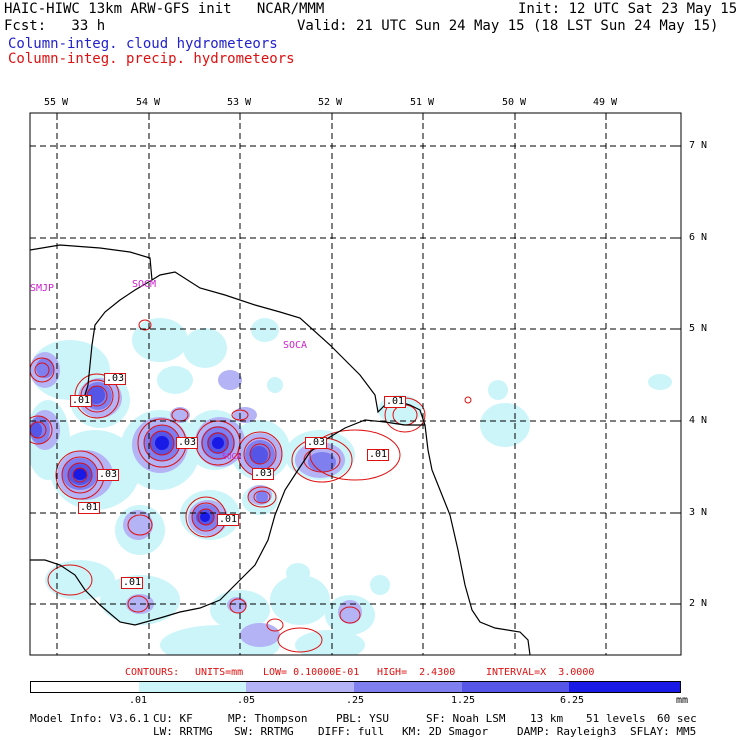 This screenshot has height=740, width=740. I want to click on contour-info-interval: INTERVAL=X 3.0000, so click(540, 672).